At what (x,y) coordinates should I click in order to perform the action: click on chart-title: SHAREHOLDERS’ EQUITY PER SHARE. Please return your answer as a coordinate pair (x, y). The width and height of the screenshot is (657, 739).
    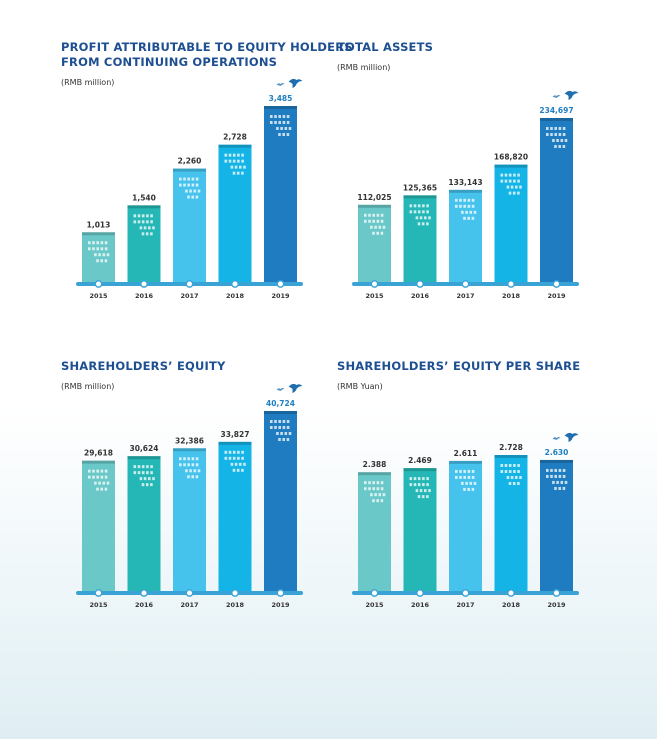
    Looking at the image, I should click on (459, 366).